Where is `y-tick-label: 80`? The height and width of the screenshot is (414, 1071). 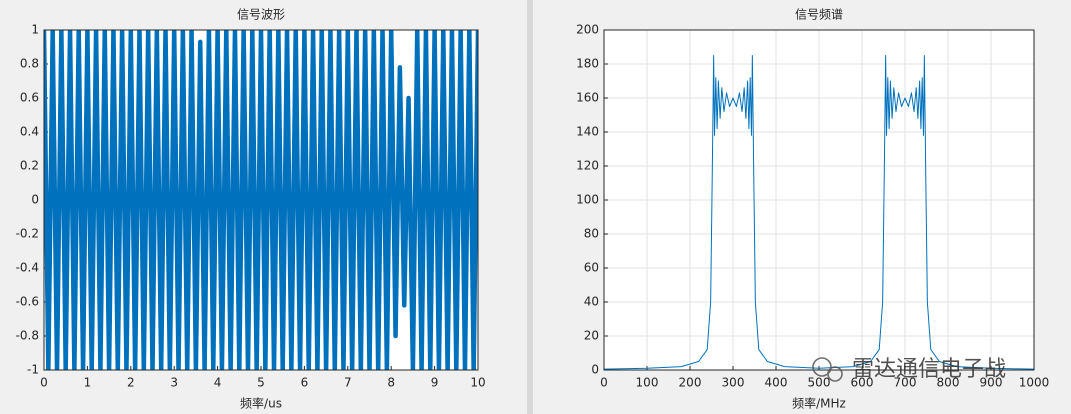 y-tick-label: 80 is located at coordinates (591, 234).